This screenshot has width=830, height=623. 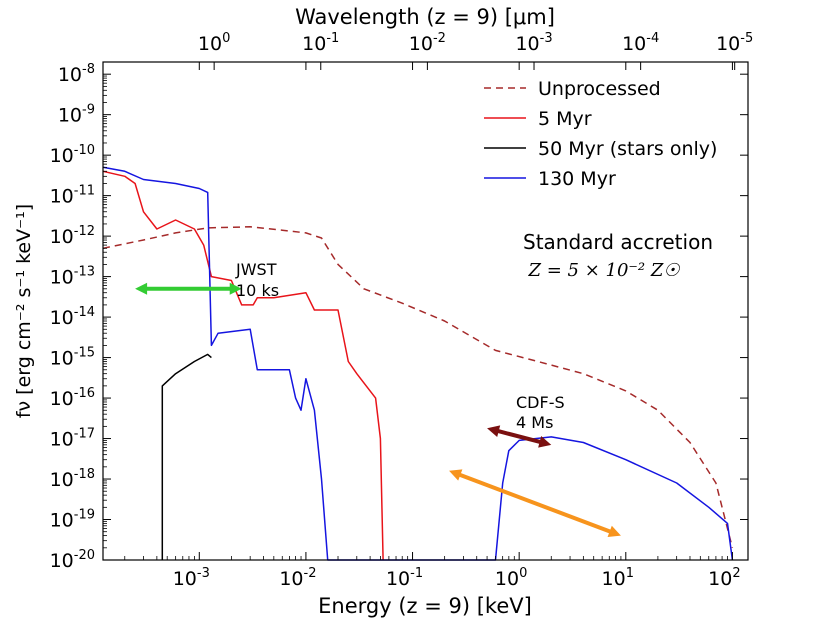 What do you see at coordinates (577, 179) in the screenshot?
I see `legend-label-130myr: 130 Myr` at bounding box center [577, 179].